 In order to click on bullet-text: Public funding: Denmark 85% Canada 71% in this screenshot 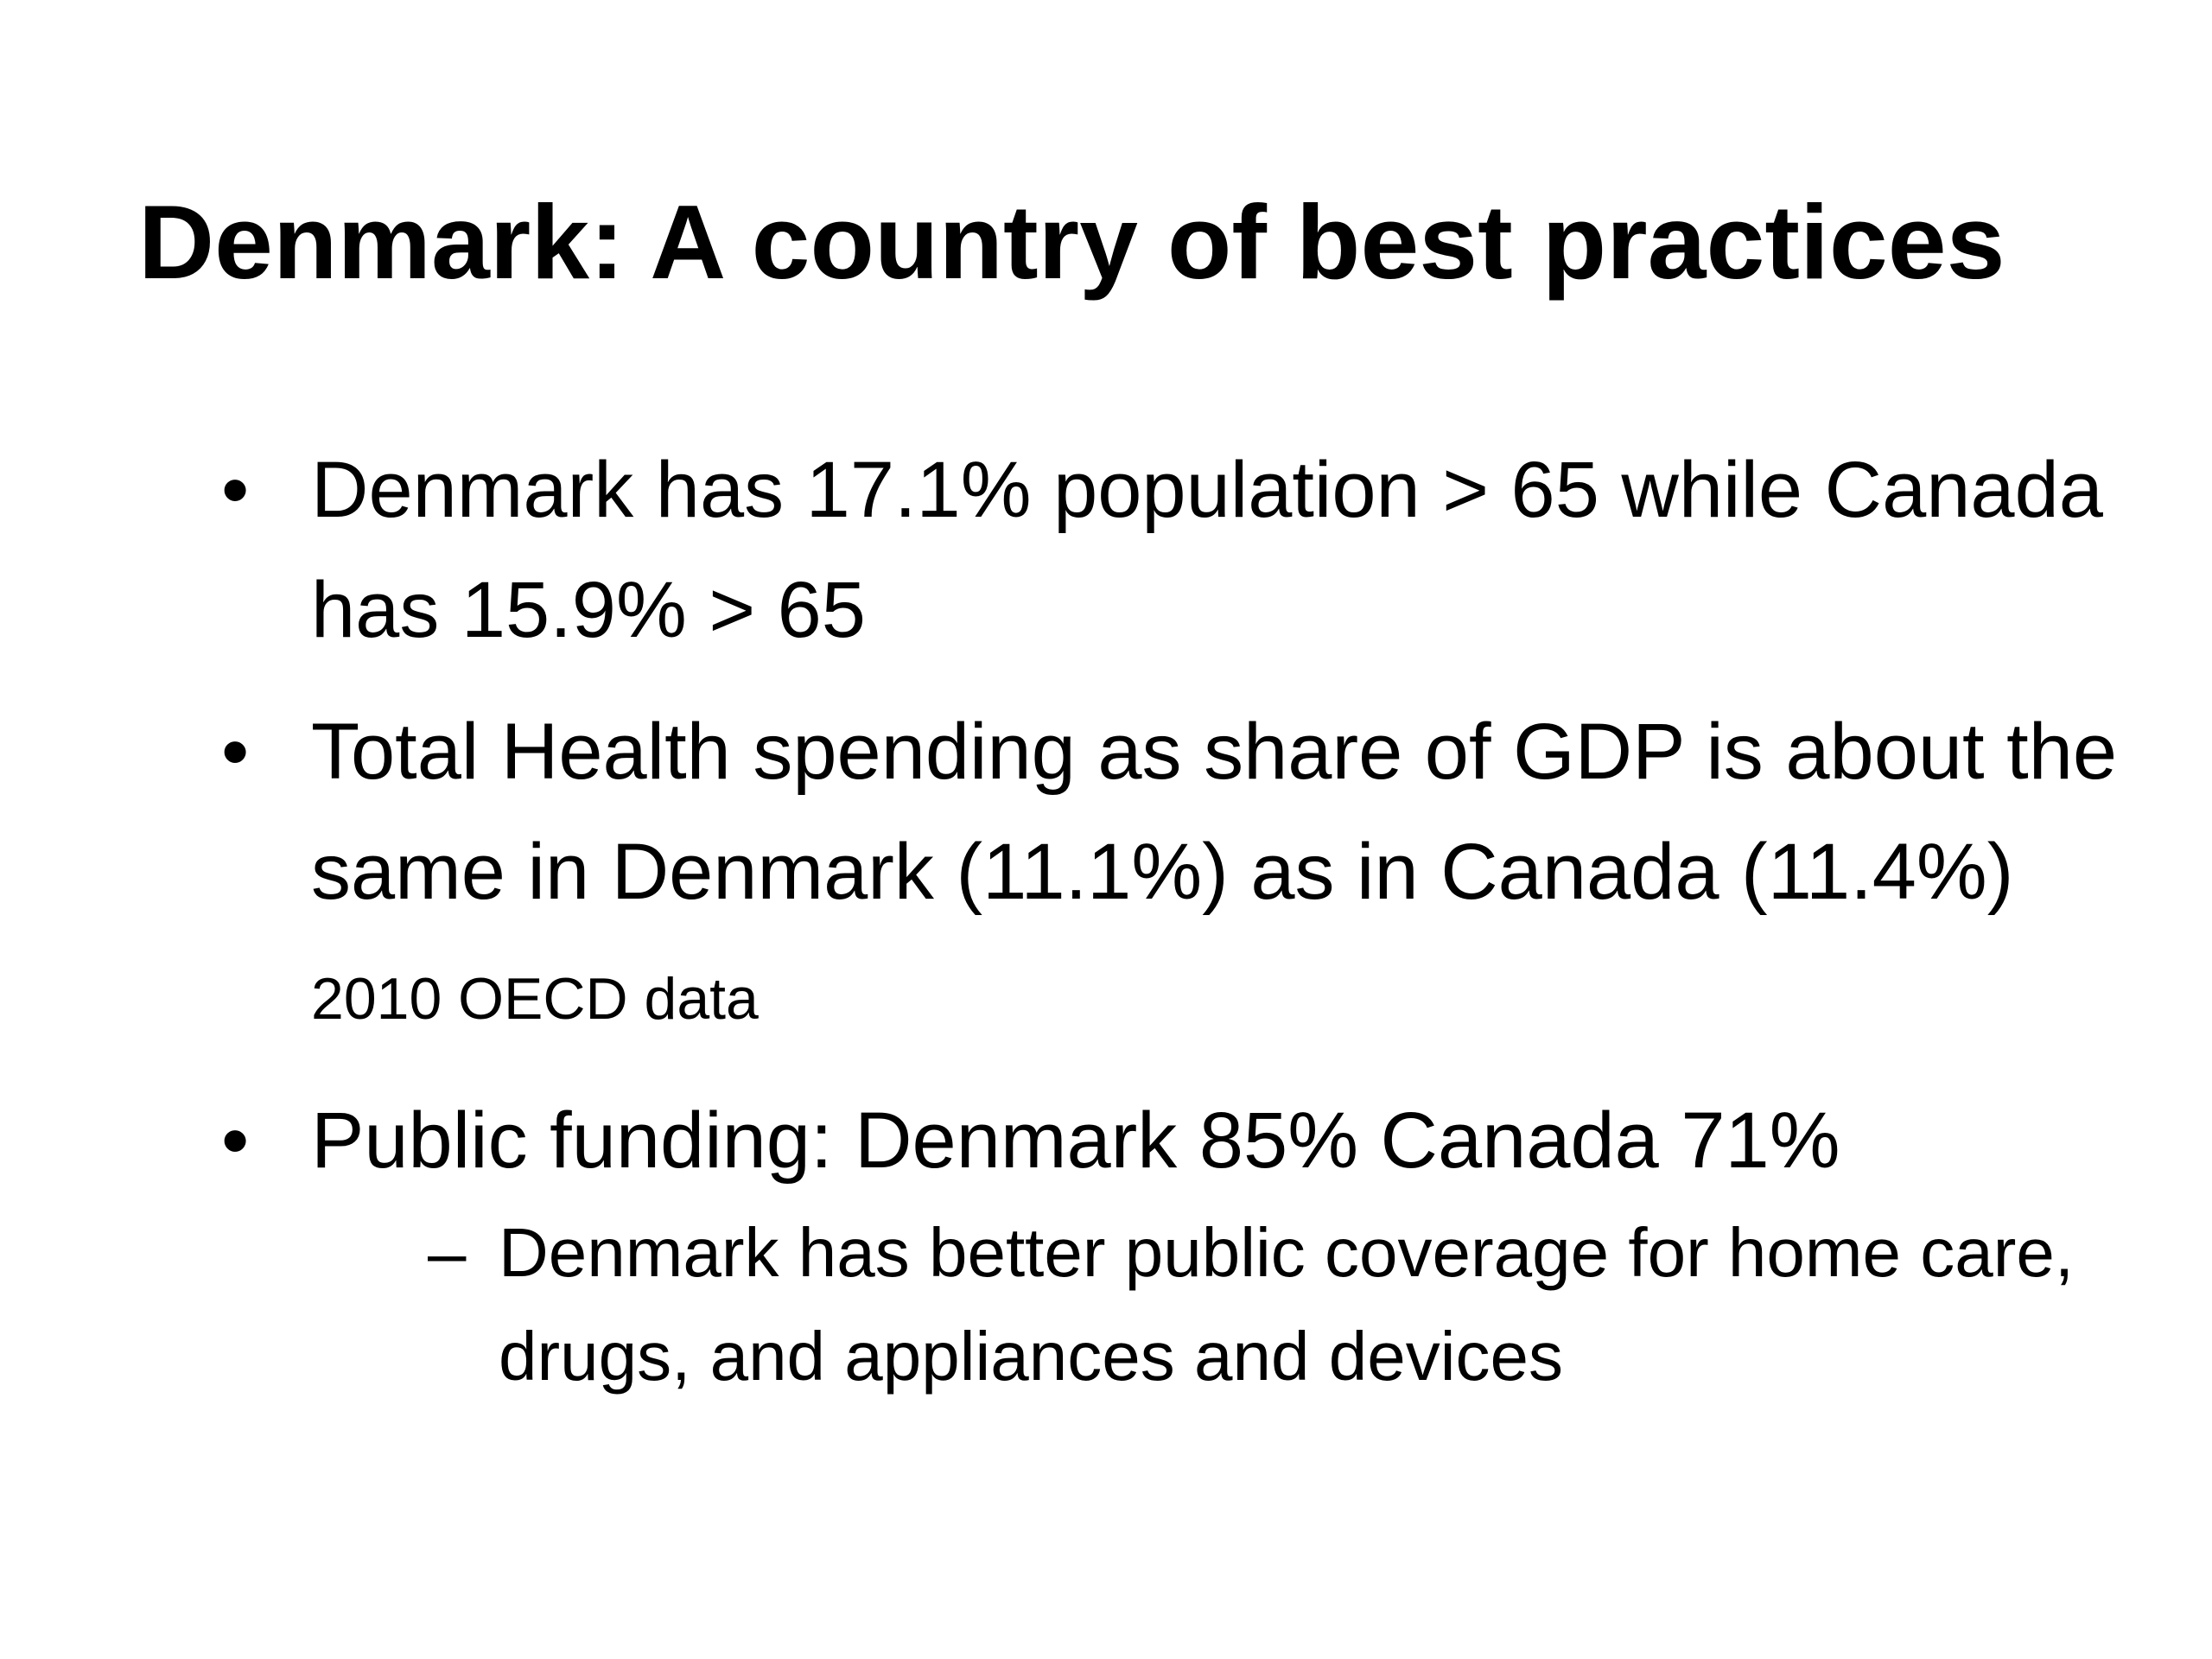, I will do `click(1075, 1140)`.